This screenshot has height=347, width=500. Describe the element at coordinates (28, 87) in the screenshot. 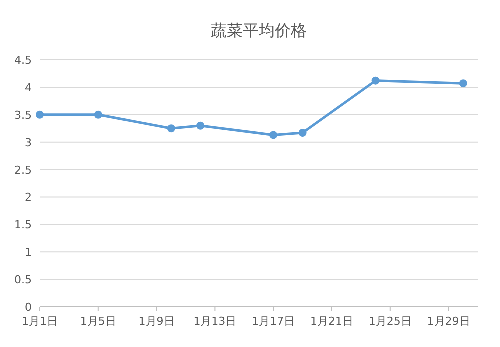

I see `y-tick-label: 4` at that location.